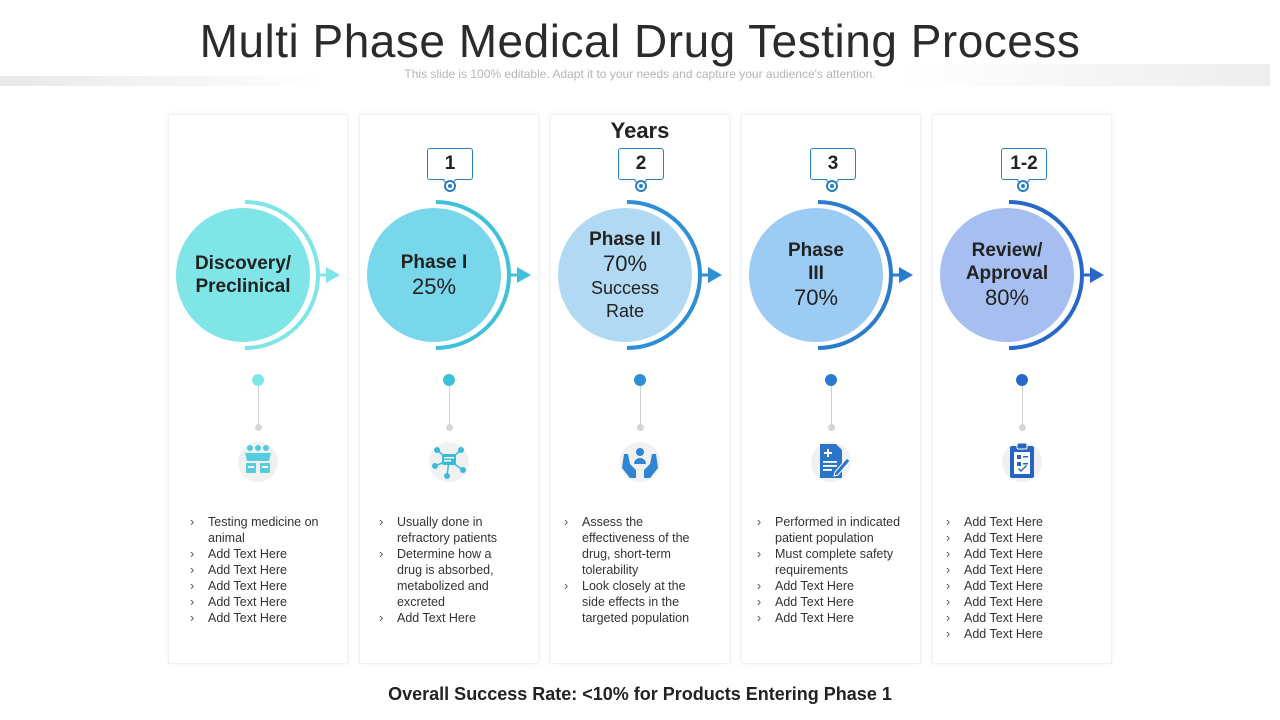  I want to click on list-item: Must complete safety requirements, so click(832, 562).